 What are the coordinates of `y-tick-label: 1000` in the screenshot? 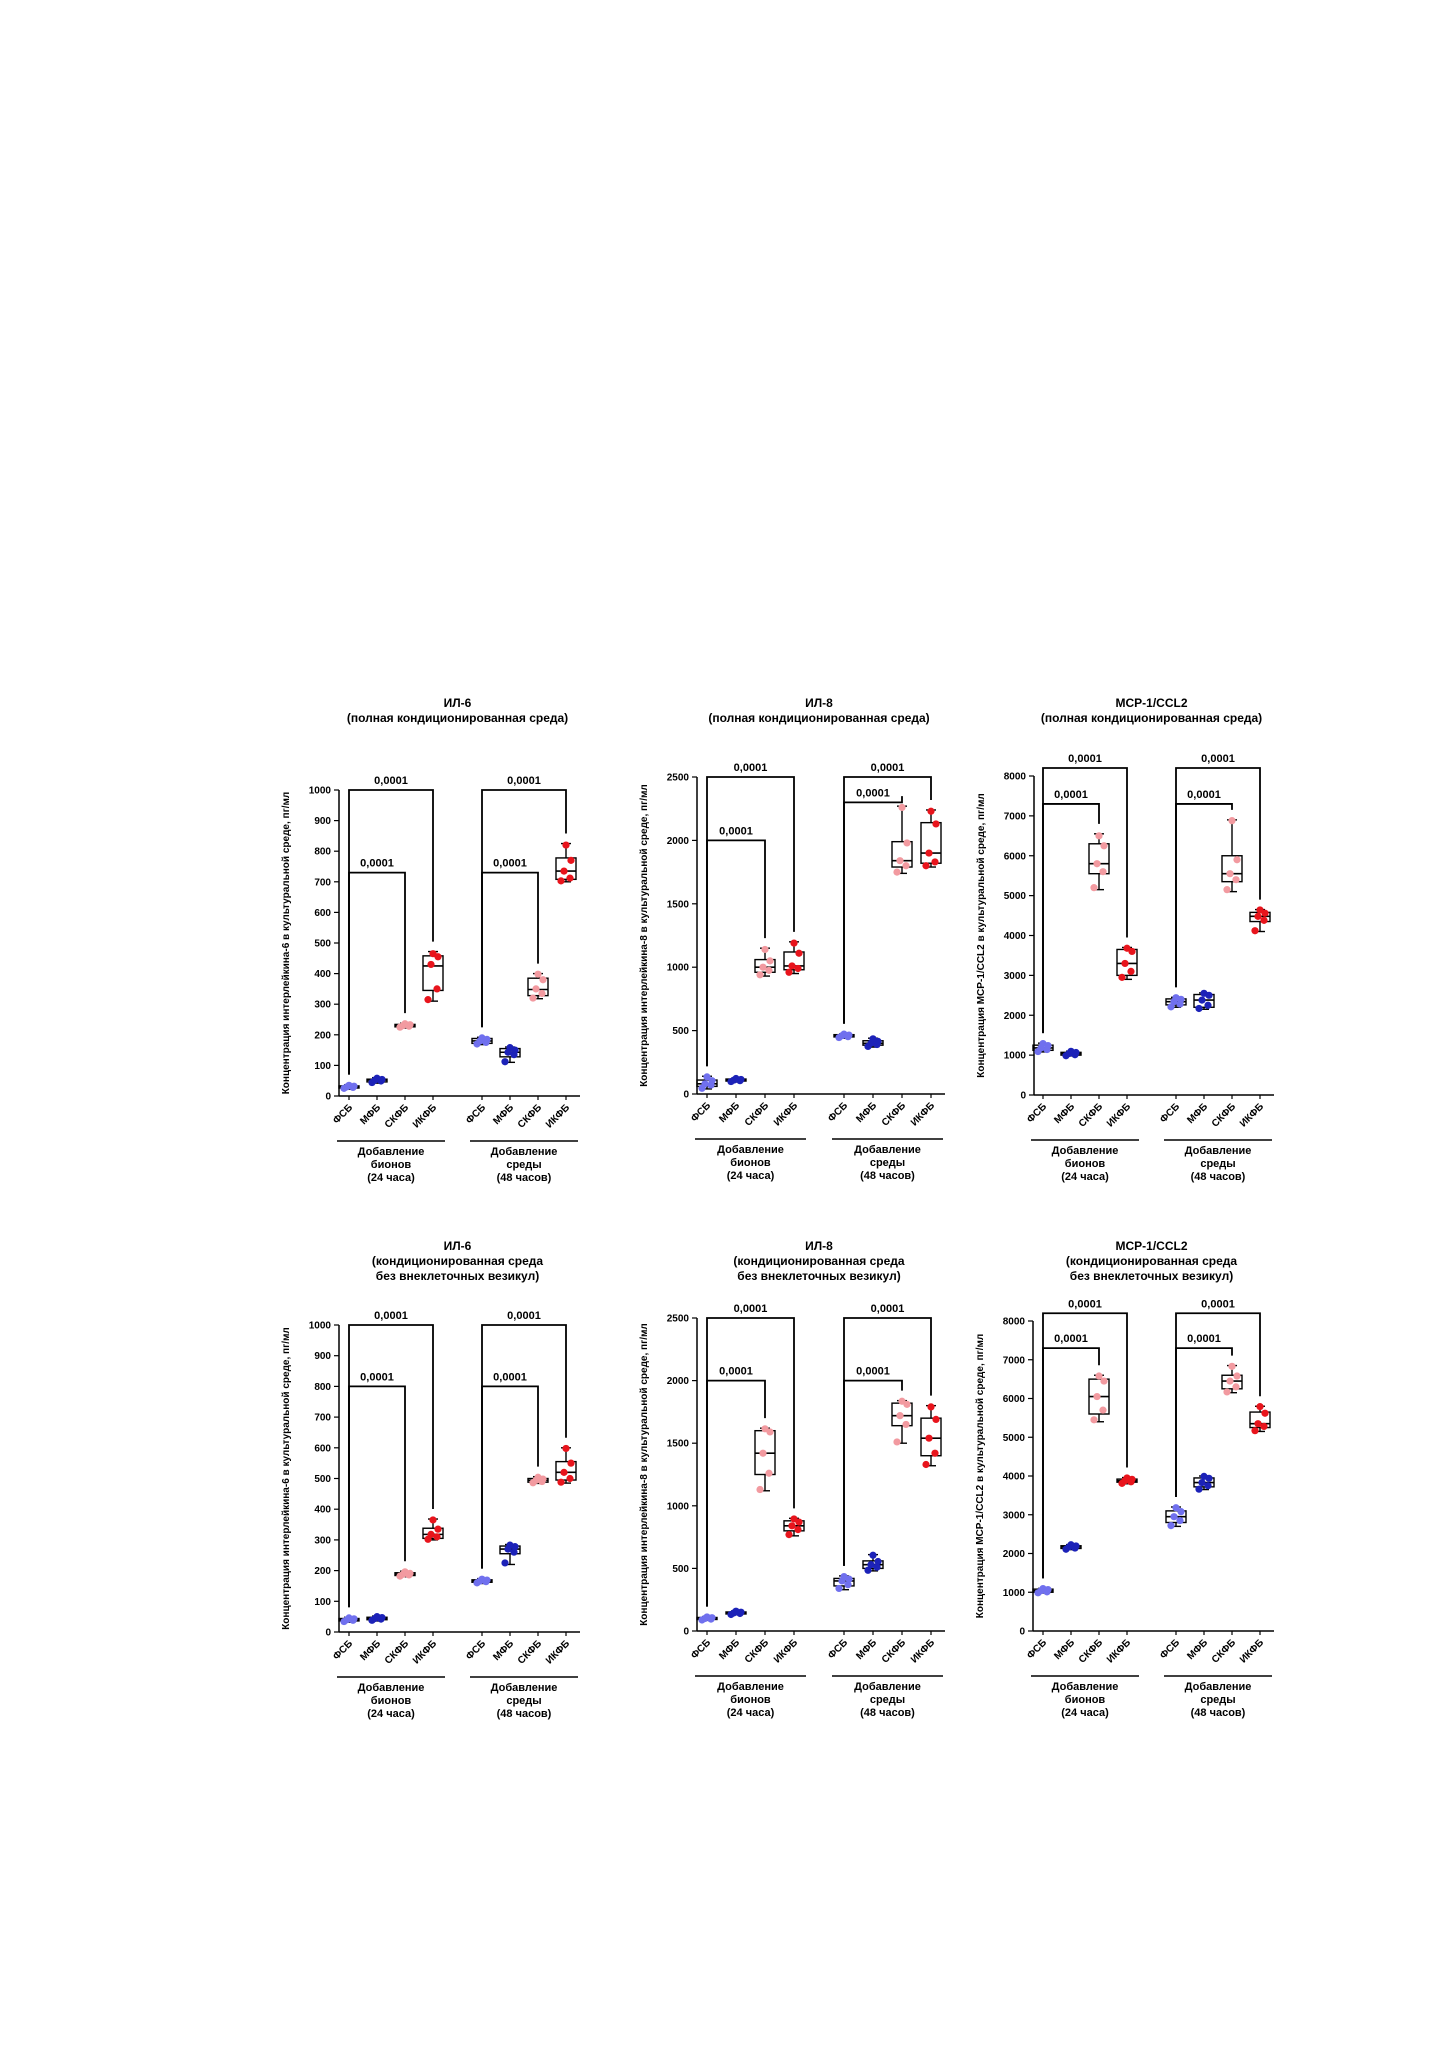 It's located at (1014, 1593).